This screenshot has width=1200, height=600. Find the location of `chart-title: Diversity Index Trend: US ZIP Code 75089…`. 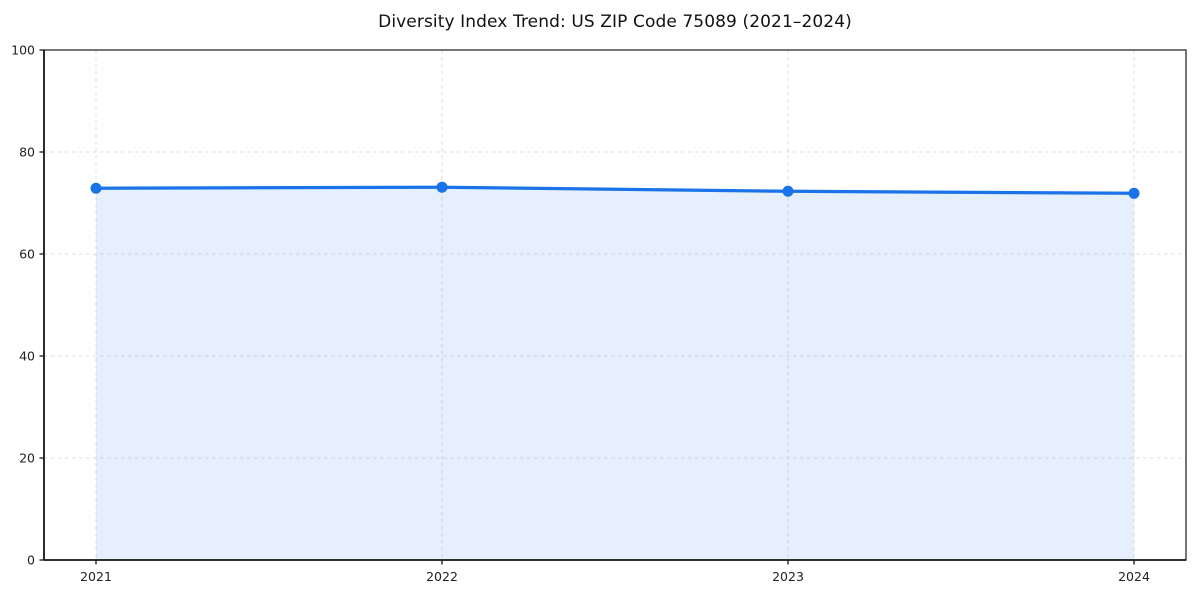

chart-title: Diversity Index Trend: US ZIP Code 75089… is located at coordinates (615, 22).